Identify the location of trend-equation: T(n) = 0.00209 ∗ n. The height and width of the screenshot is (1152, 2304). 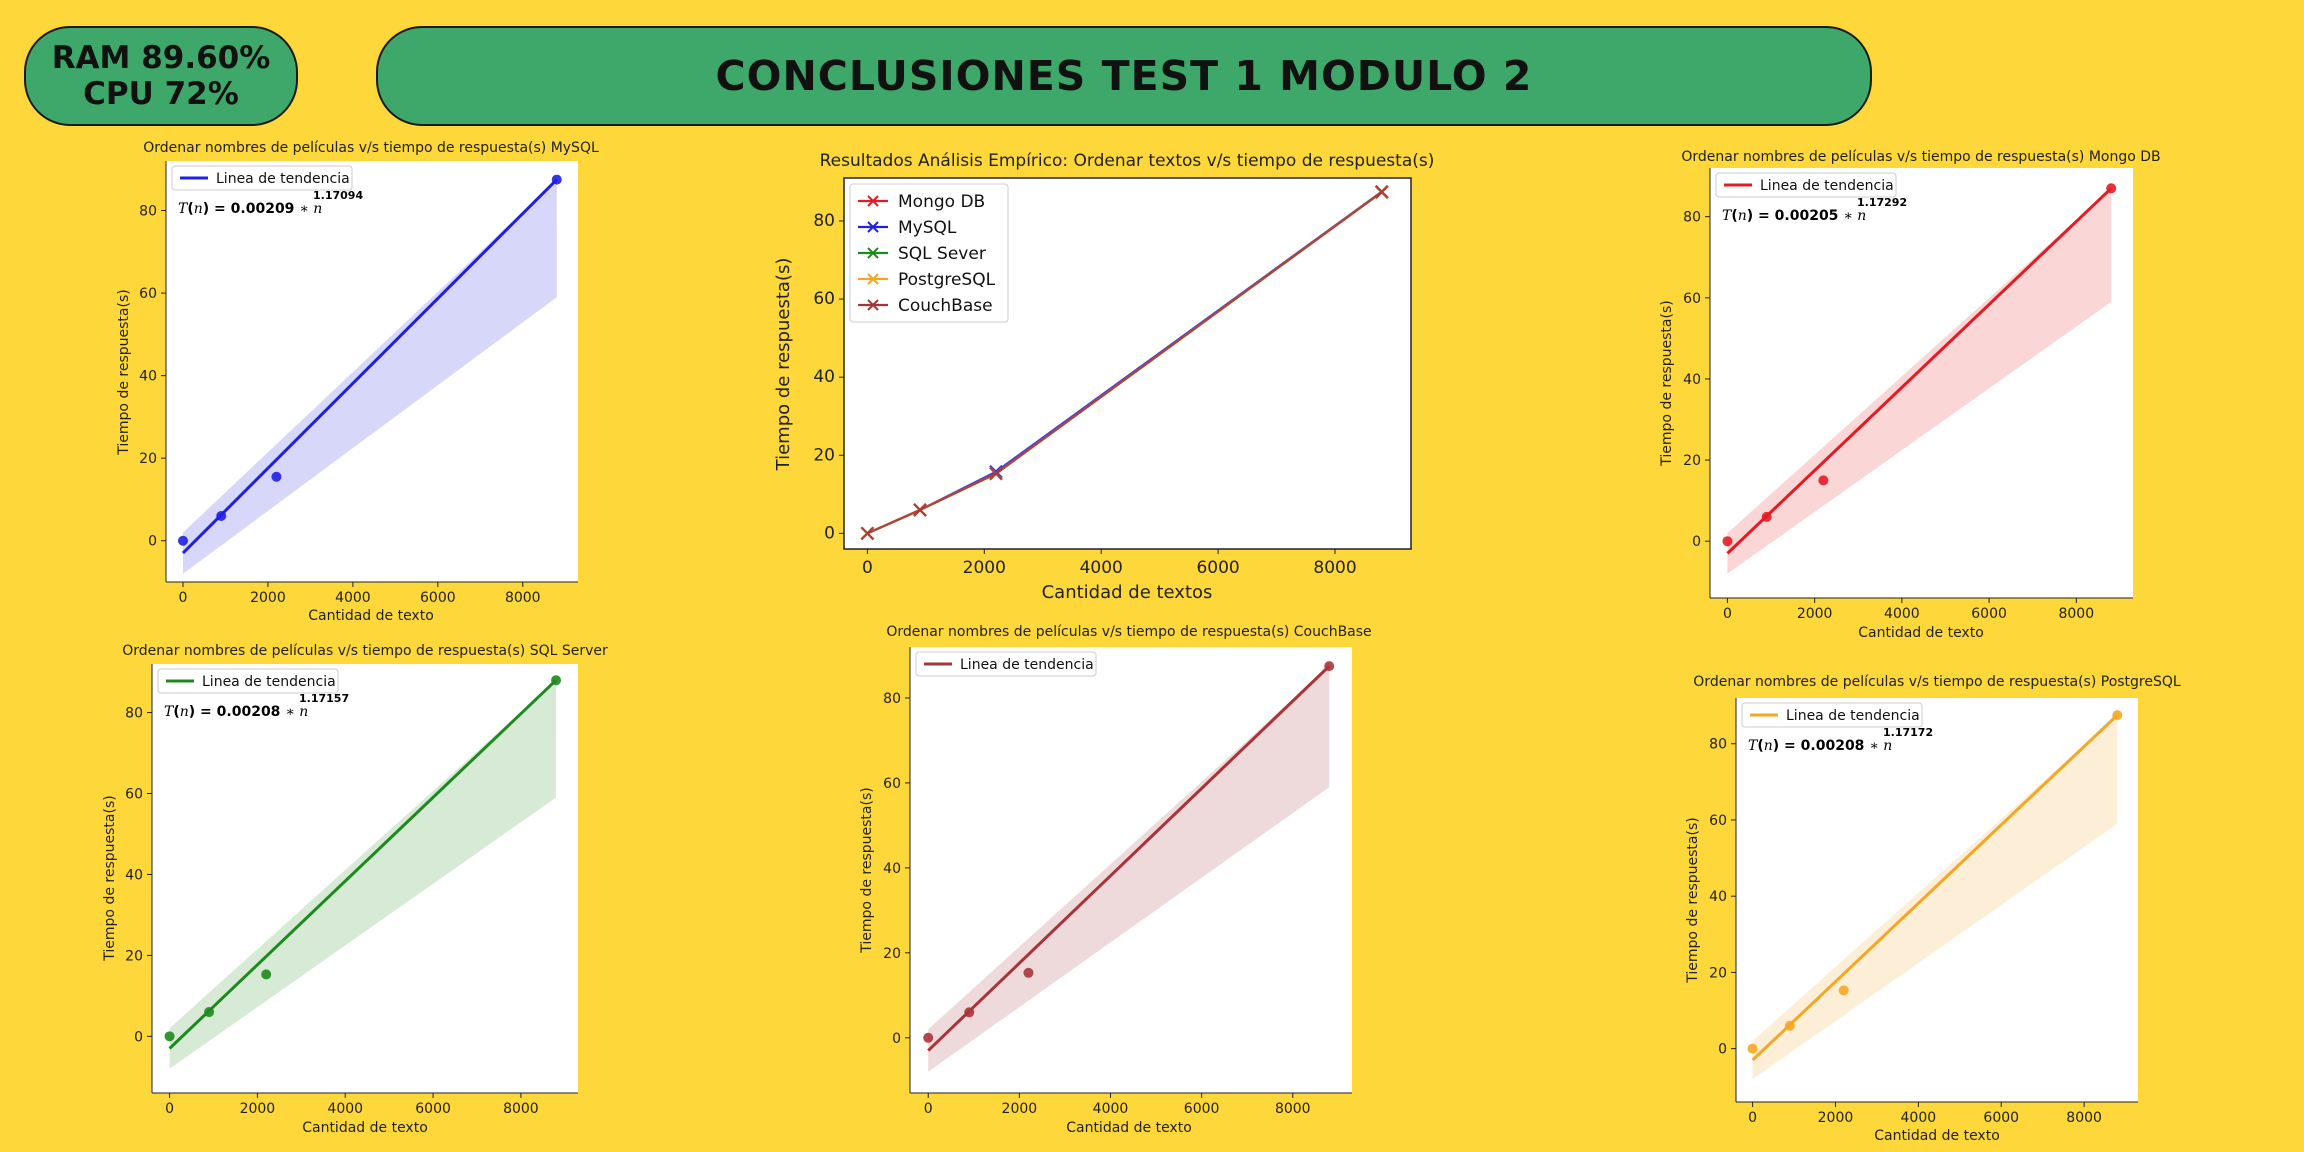
(250, 209).